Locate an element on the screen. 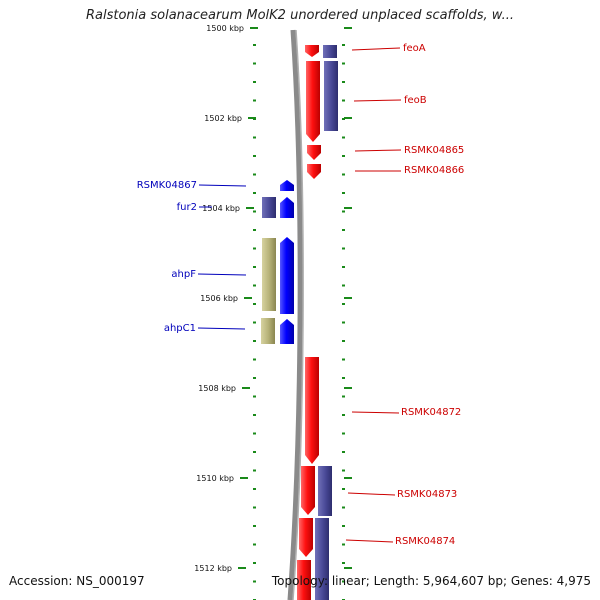 This screenshot has width=600, height=600. scale-tick-label: 1508 kbp is located at coordinates (217, 388).